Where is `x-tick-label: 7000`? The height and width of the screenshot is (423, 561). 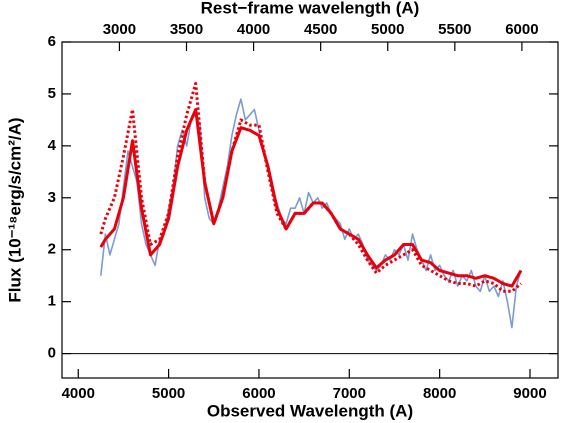 x-tick-label: 7000 is located at coordinates (349, 393).